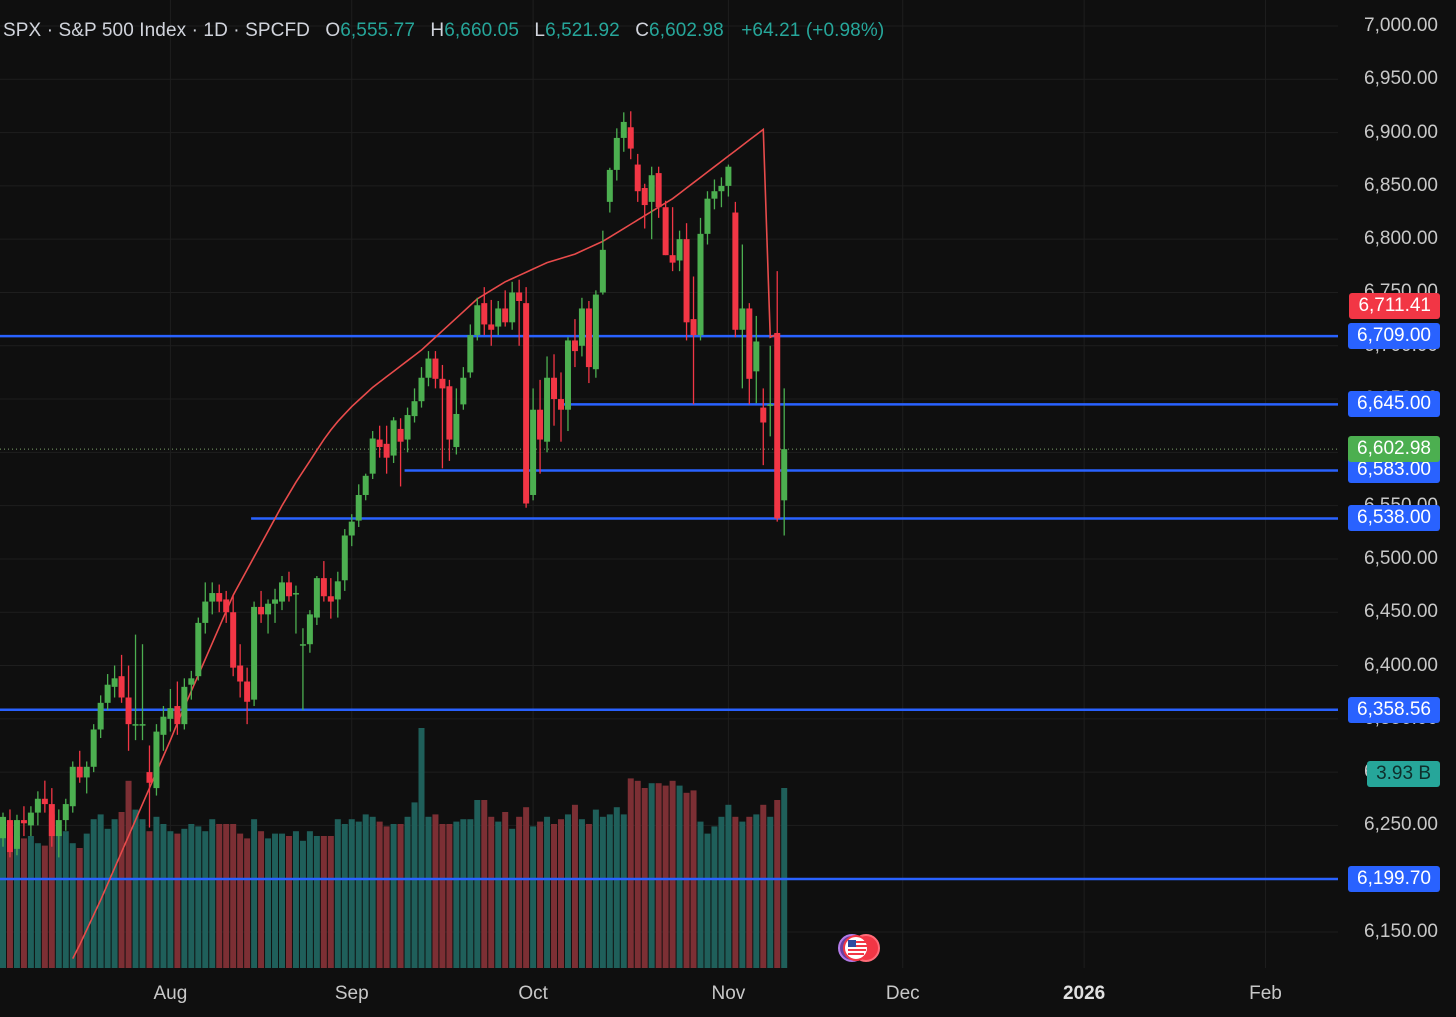 Image resolution: width=1456 pixels, height=1017 pixels. Describe the element at coordinates (1394, 404) in the screenshot. I see `level-price-tag: 6,645.00` at that location.